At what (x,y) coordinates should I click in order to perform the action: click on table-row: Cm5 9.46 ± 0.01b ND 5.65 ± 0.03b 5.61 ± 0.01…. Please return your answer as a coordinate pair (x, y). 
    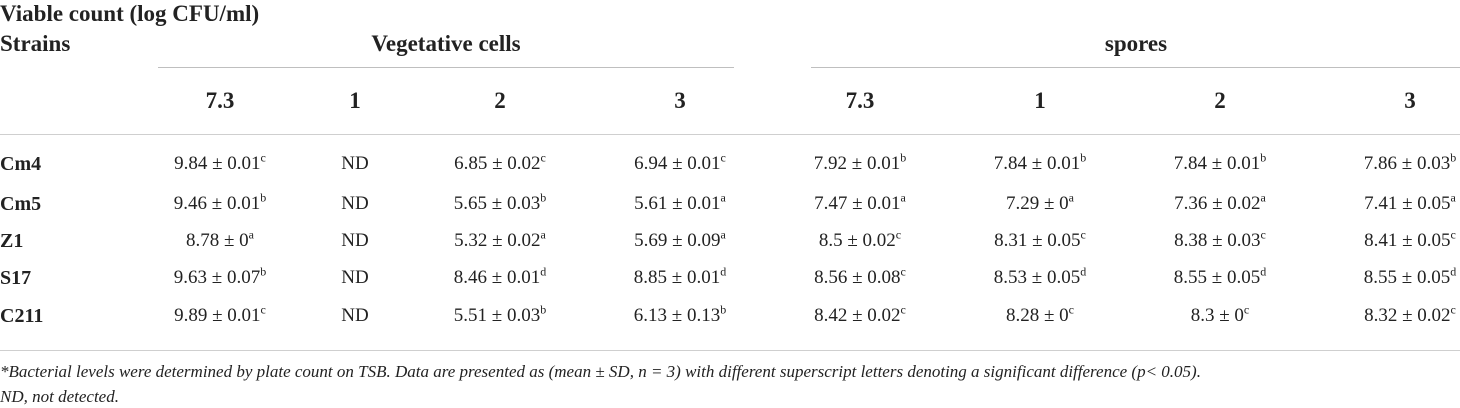
    Looking at the image, I should click on (730, 203).